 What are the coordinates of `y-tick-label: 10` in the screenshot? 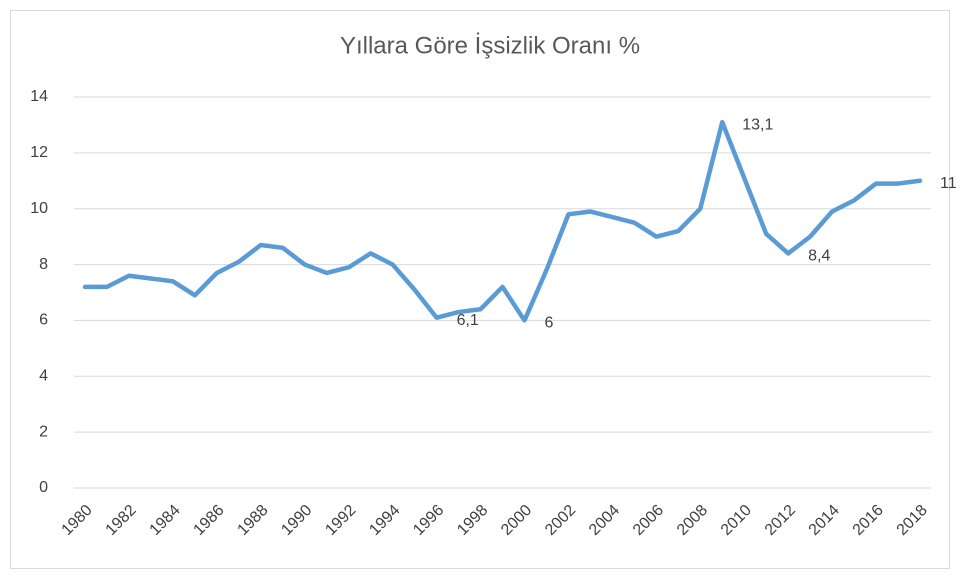 It's located at (39, 208).